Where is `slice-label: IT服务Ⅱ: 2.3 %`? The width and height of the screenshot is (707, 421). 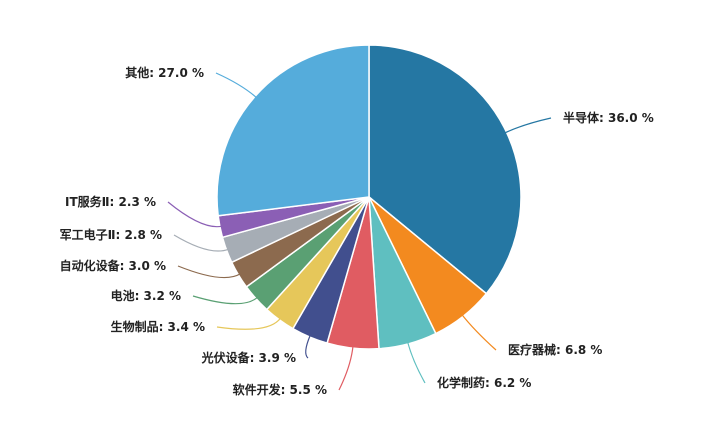
slice-label: IT服务Ⅱ: 2.3 % is located at coordinates (110, 201).